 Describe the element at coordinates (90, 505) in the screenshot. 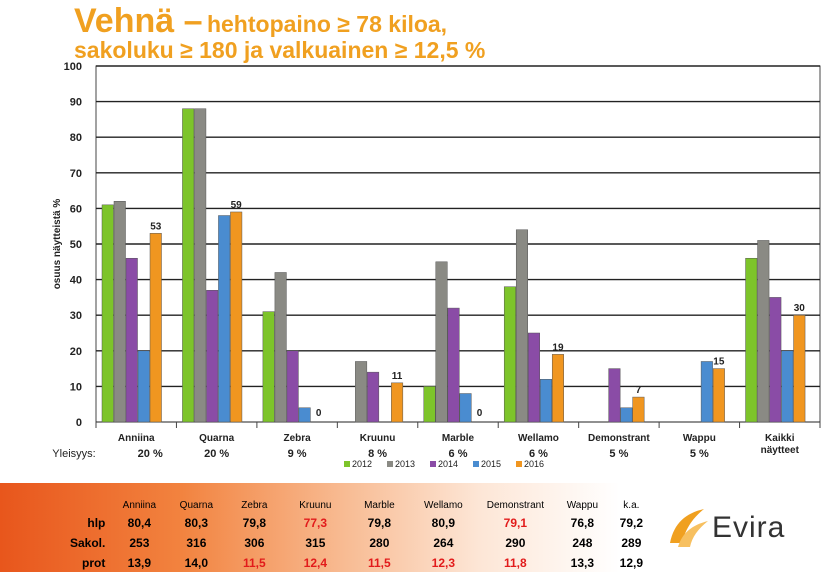

I see `table-corner` at that location.